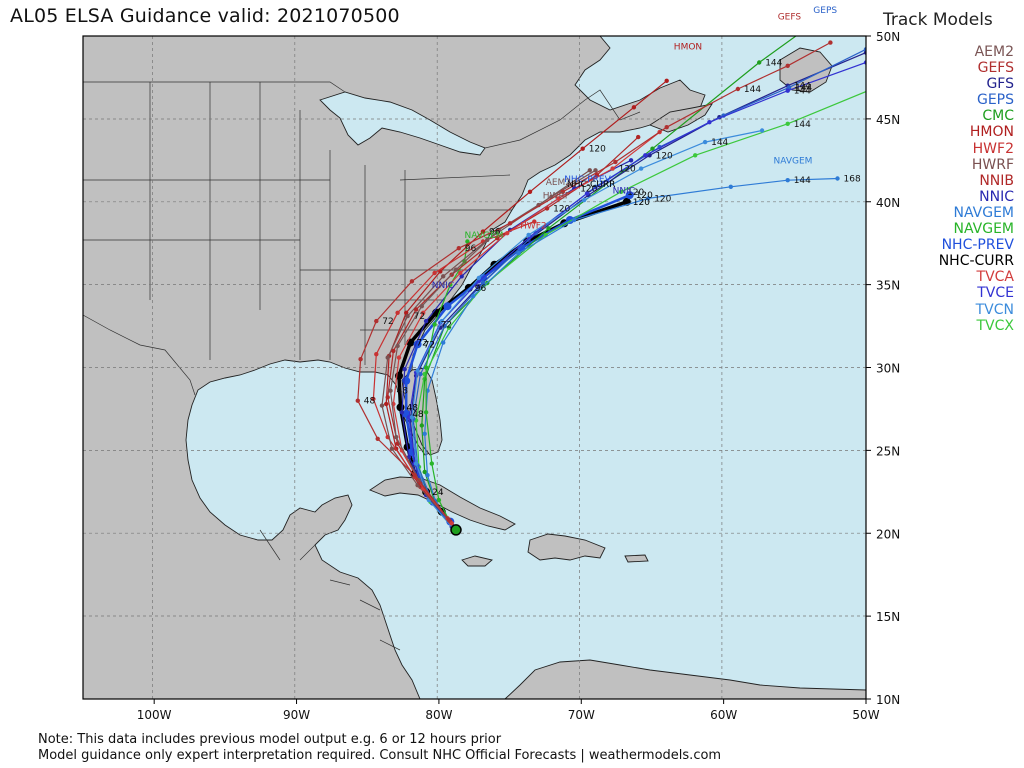  What do you see at coordinates (587, 180) in the screenshot?
I see `model-name-label: NHC-PREV` at bounding box center [587, 180].